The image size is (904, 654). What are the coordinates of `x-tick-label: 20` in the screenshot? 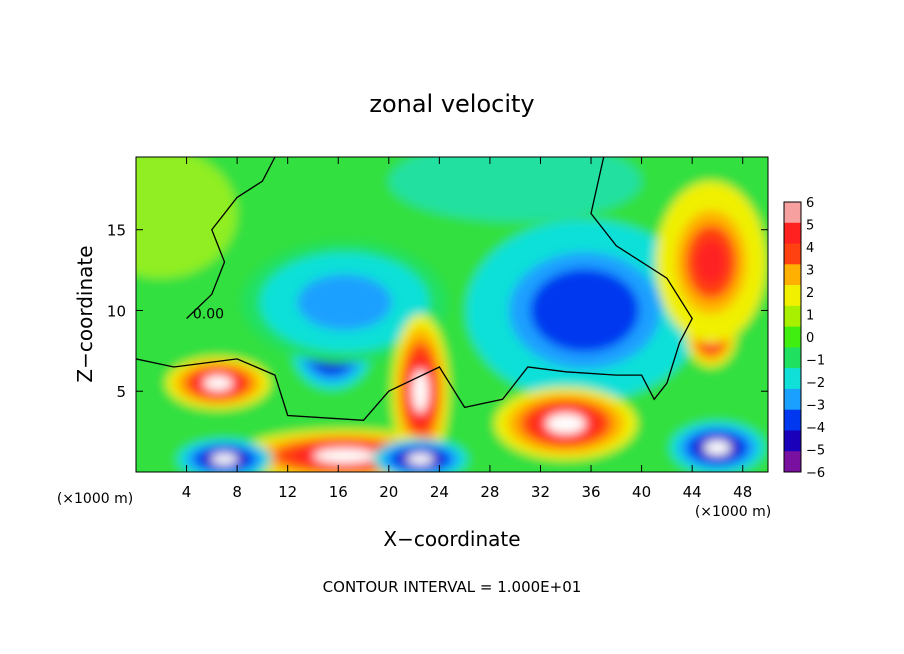 It's located at (388, 492).